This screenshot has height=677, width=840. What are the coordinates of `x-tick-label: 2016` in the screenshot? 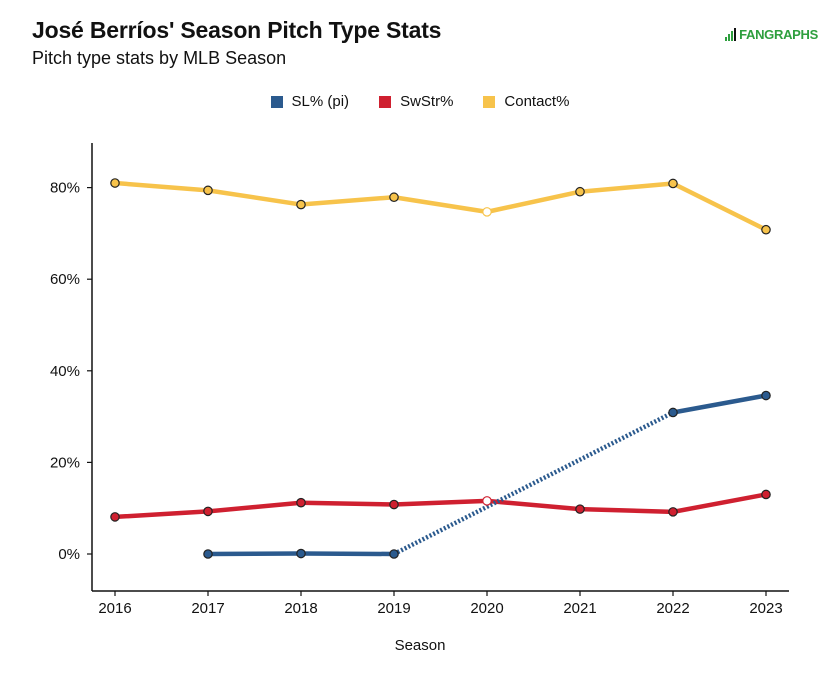 It's located at (114, 608).